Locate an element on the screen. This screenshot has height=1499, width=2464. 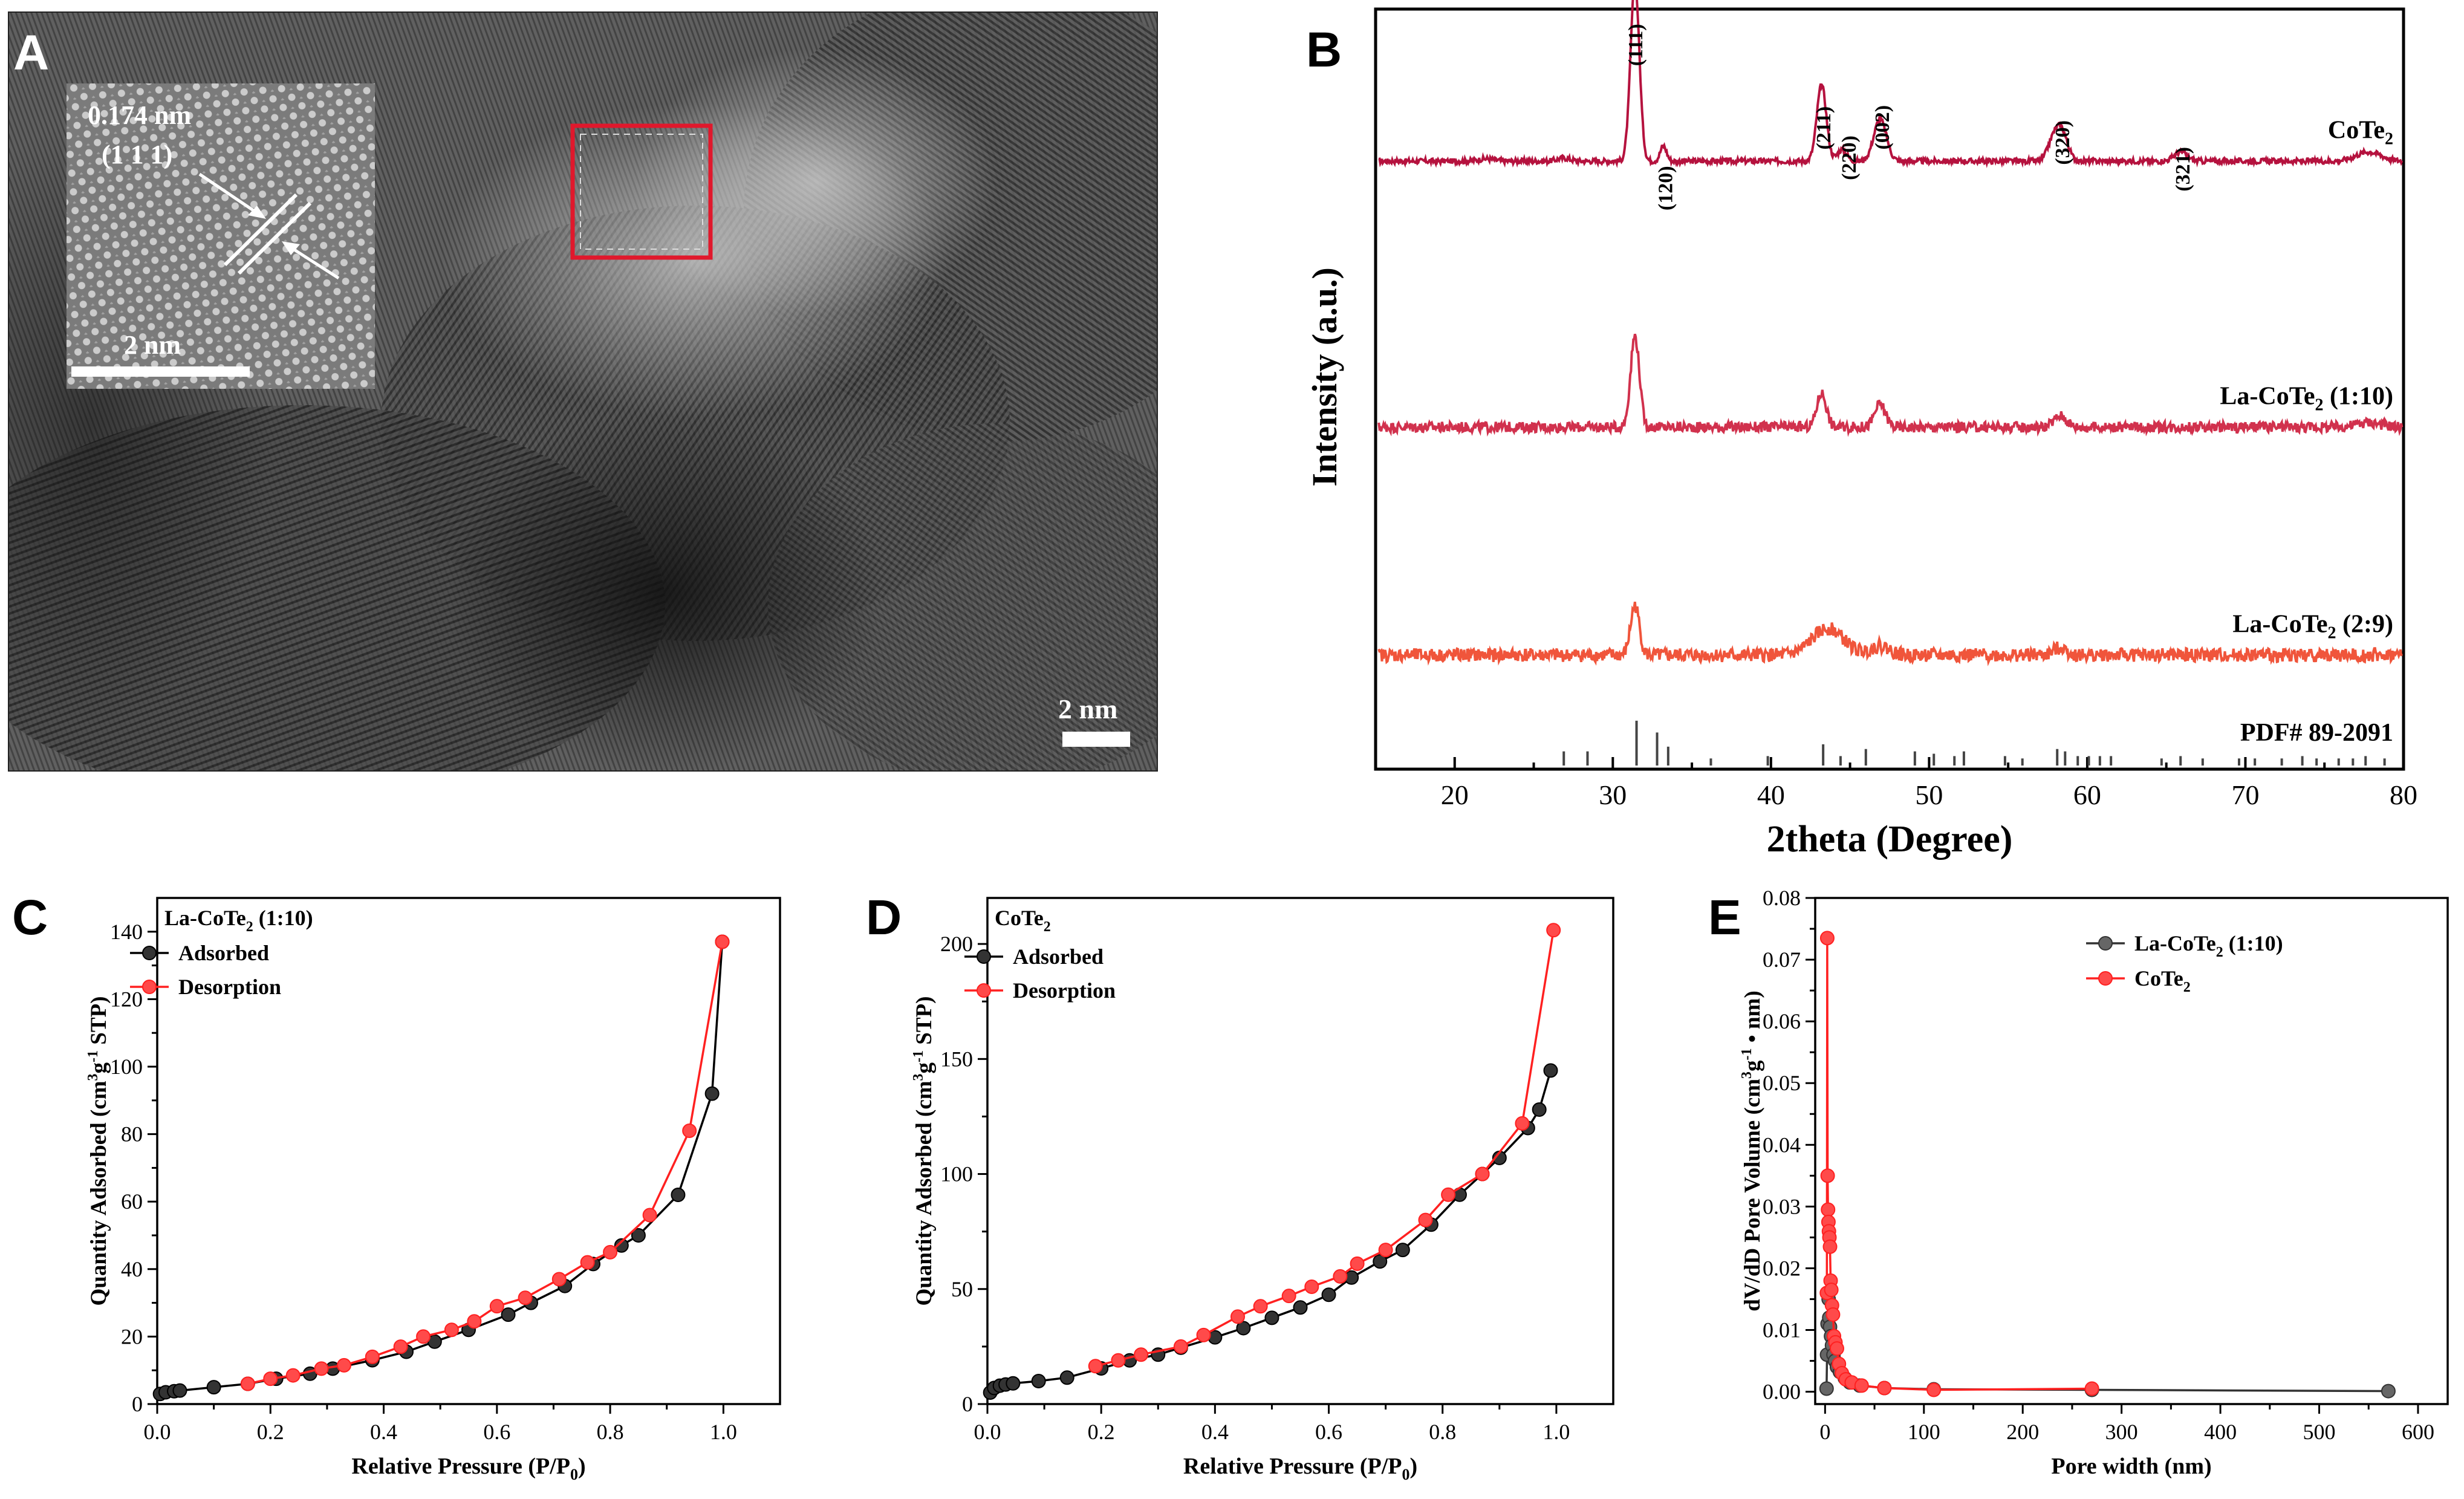
scale-bar is located at coordinates (1096, 740).